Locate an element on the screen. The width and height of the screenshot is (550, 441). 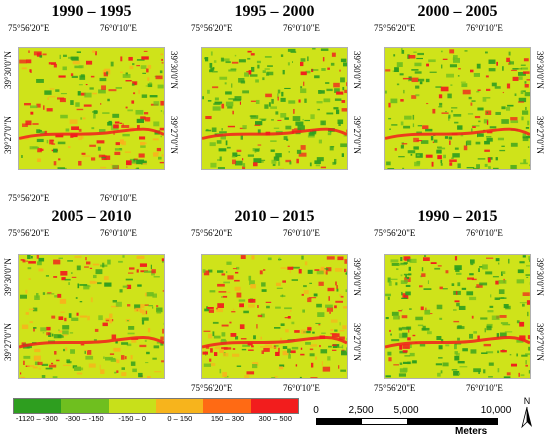
north-label: N is located at coordinates (527, 401).